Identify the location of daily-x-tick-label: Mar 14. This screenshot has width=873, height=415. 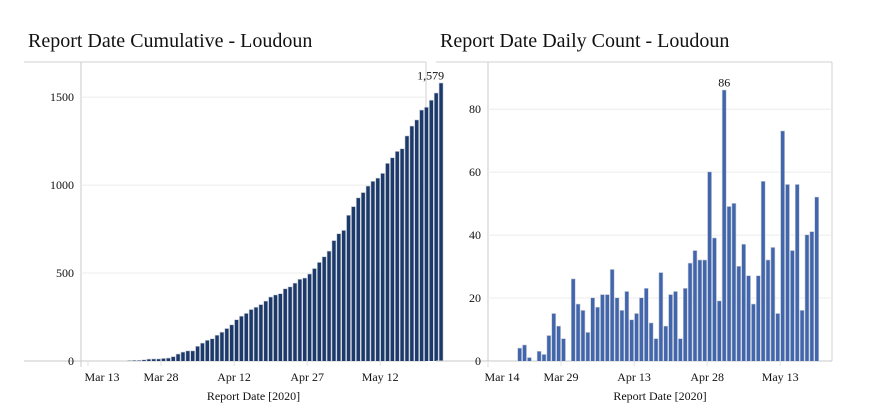
(502, 377).